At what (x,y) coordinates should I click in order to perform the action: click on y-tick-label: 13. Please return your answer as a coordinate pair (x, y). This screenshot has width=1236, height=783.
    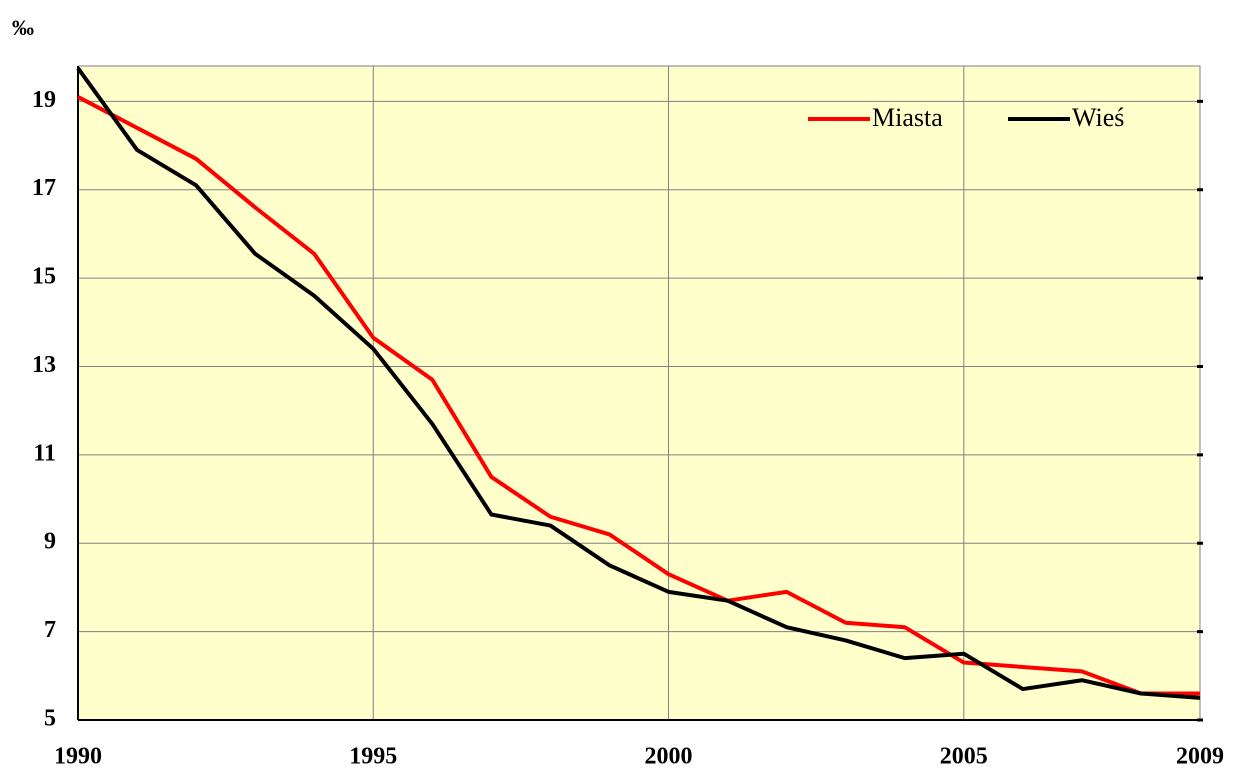
    Looking at the image, I should click on (44, 365).